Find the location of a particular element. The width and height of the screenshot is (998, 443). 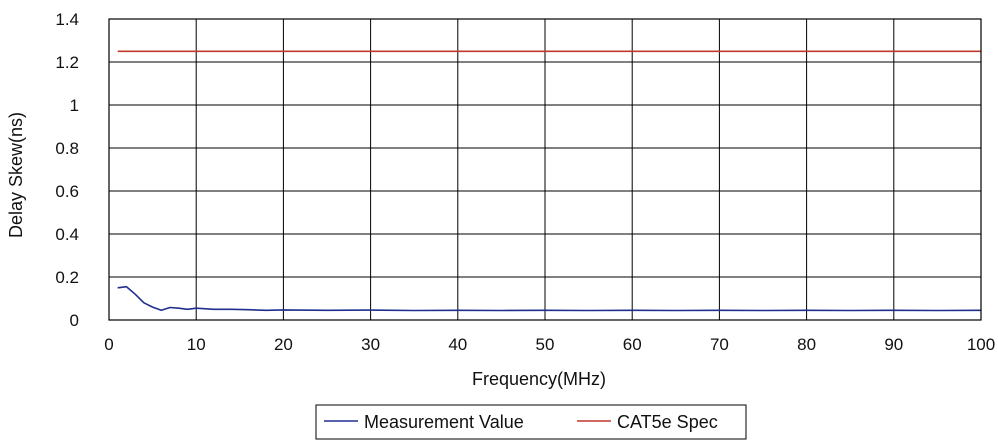

y-tick-label: 1.2 is located at coordinates (67, 62).